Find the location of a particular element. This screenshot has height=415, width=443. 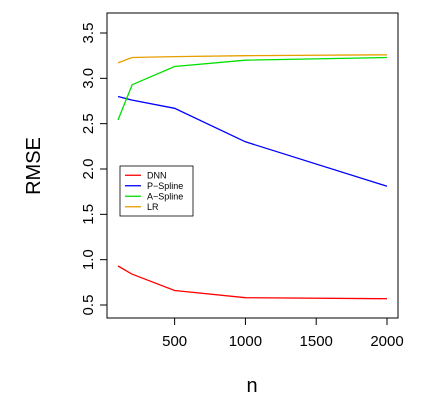

y-tick-label: 3.5 is located at coordinates (88, 33).